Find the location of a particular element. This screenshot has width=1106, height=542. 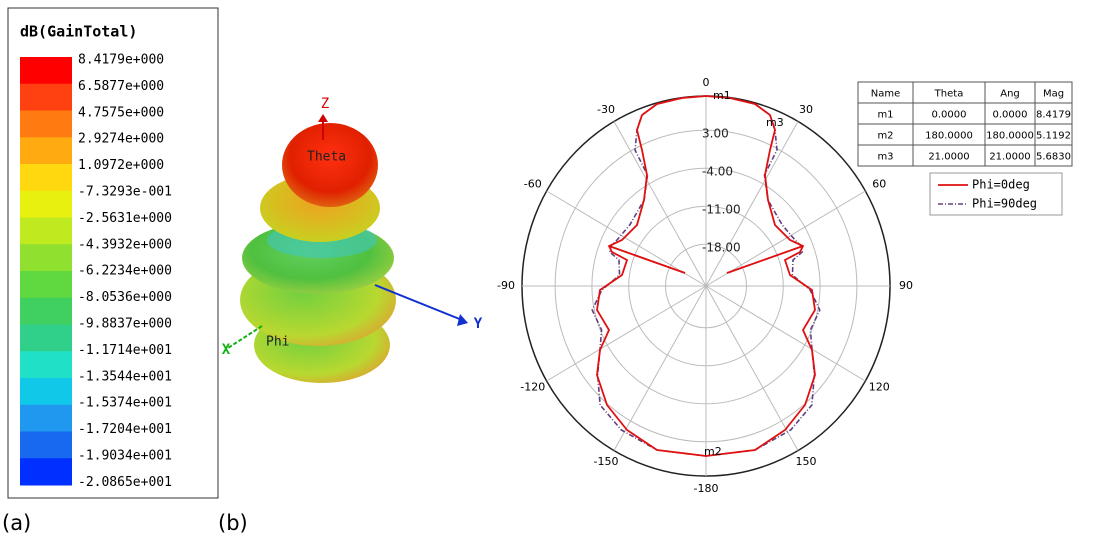

legend-label: Phi=90deg is located at coordinates (1004, 204).